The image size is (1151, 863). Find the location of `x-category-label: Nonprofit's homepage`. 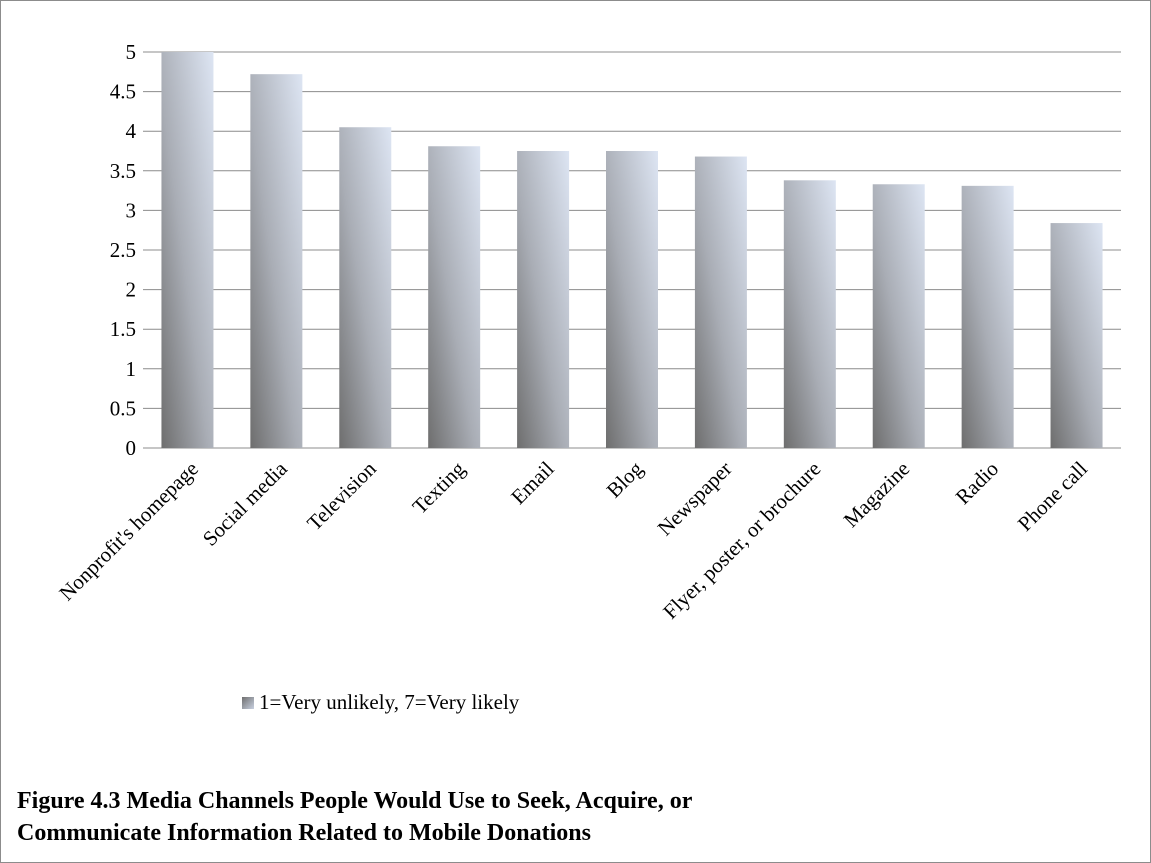

x-category-label: Nonprofit's homepage is located at coordinates (128, 531).